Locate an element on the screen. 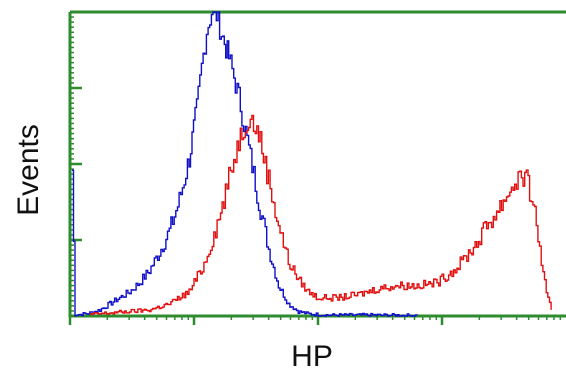  x-axis-label: HP is located at coordinates (312, 356).